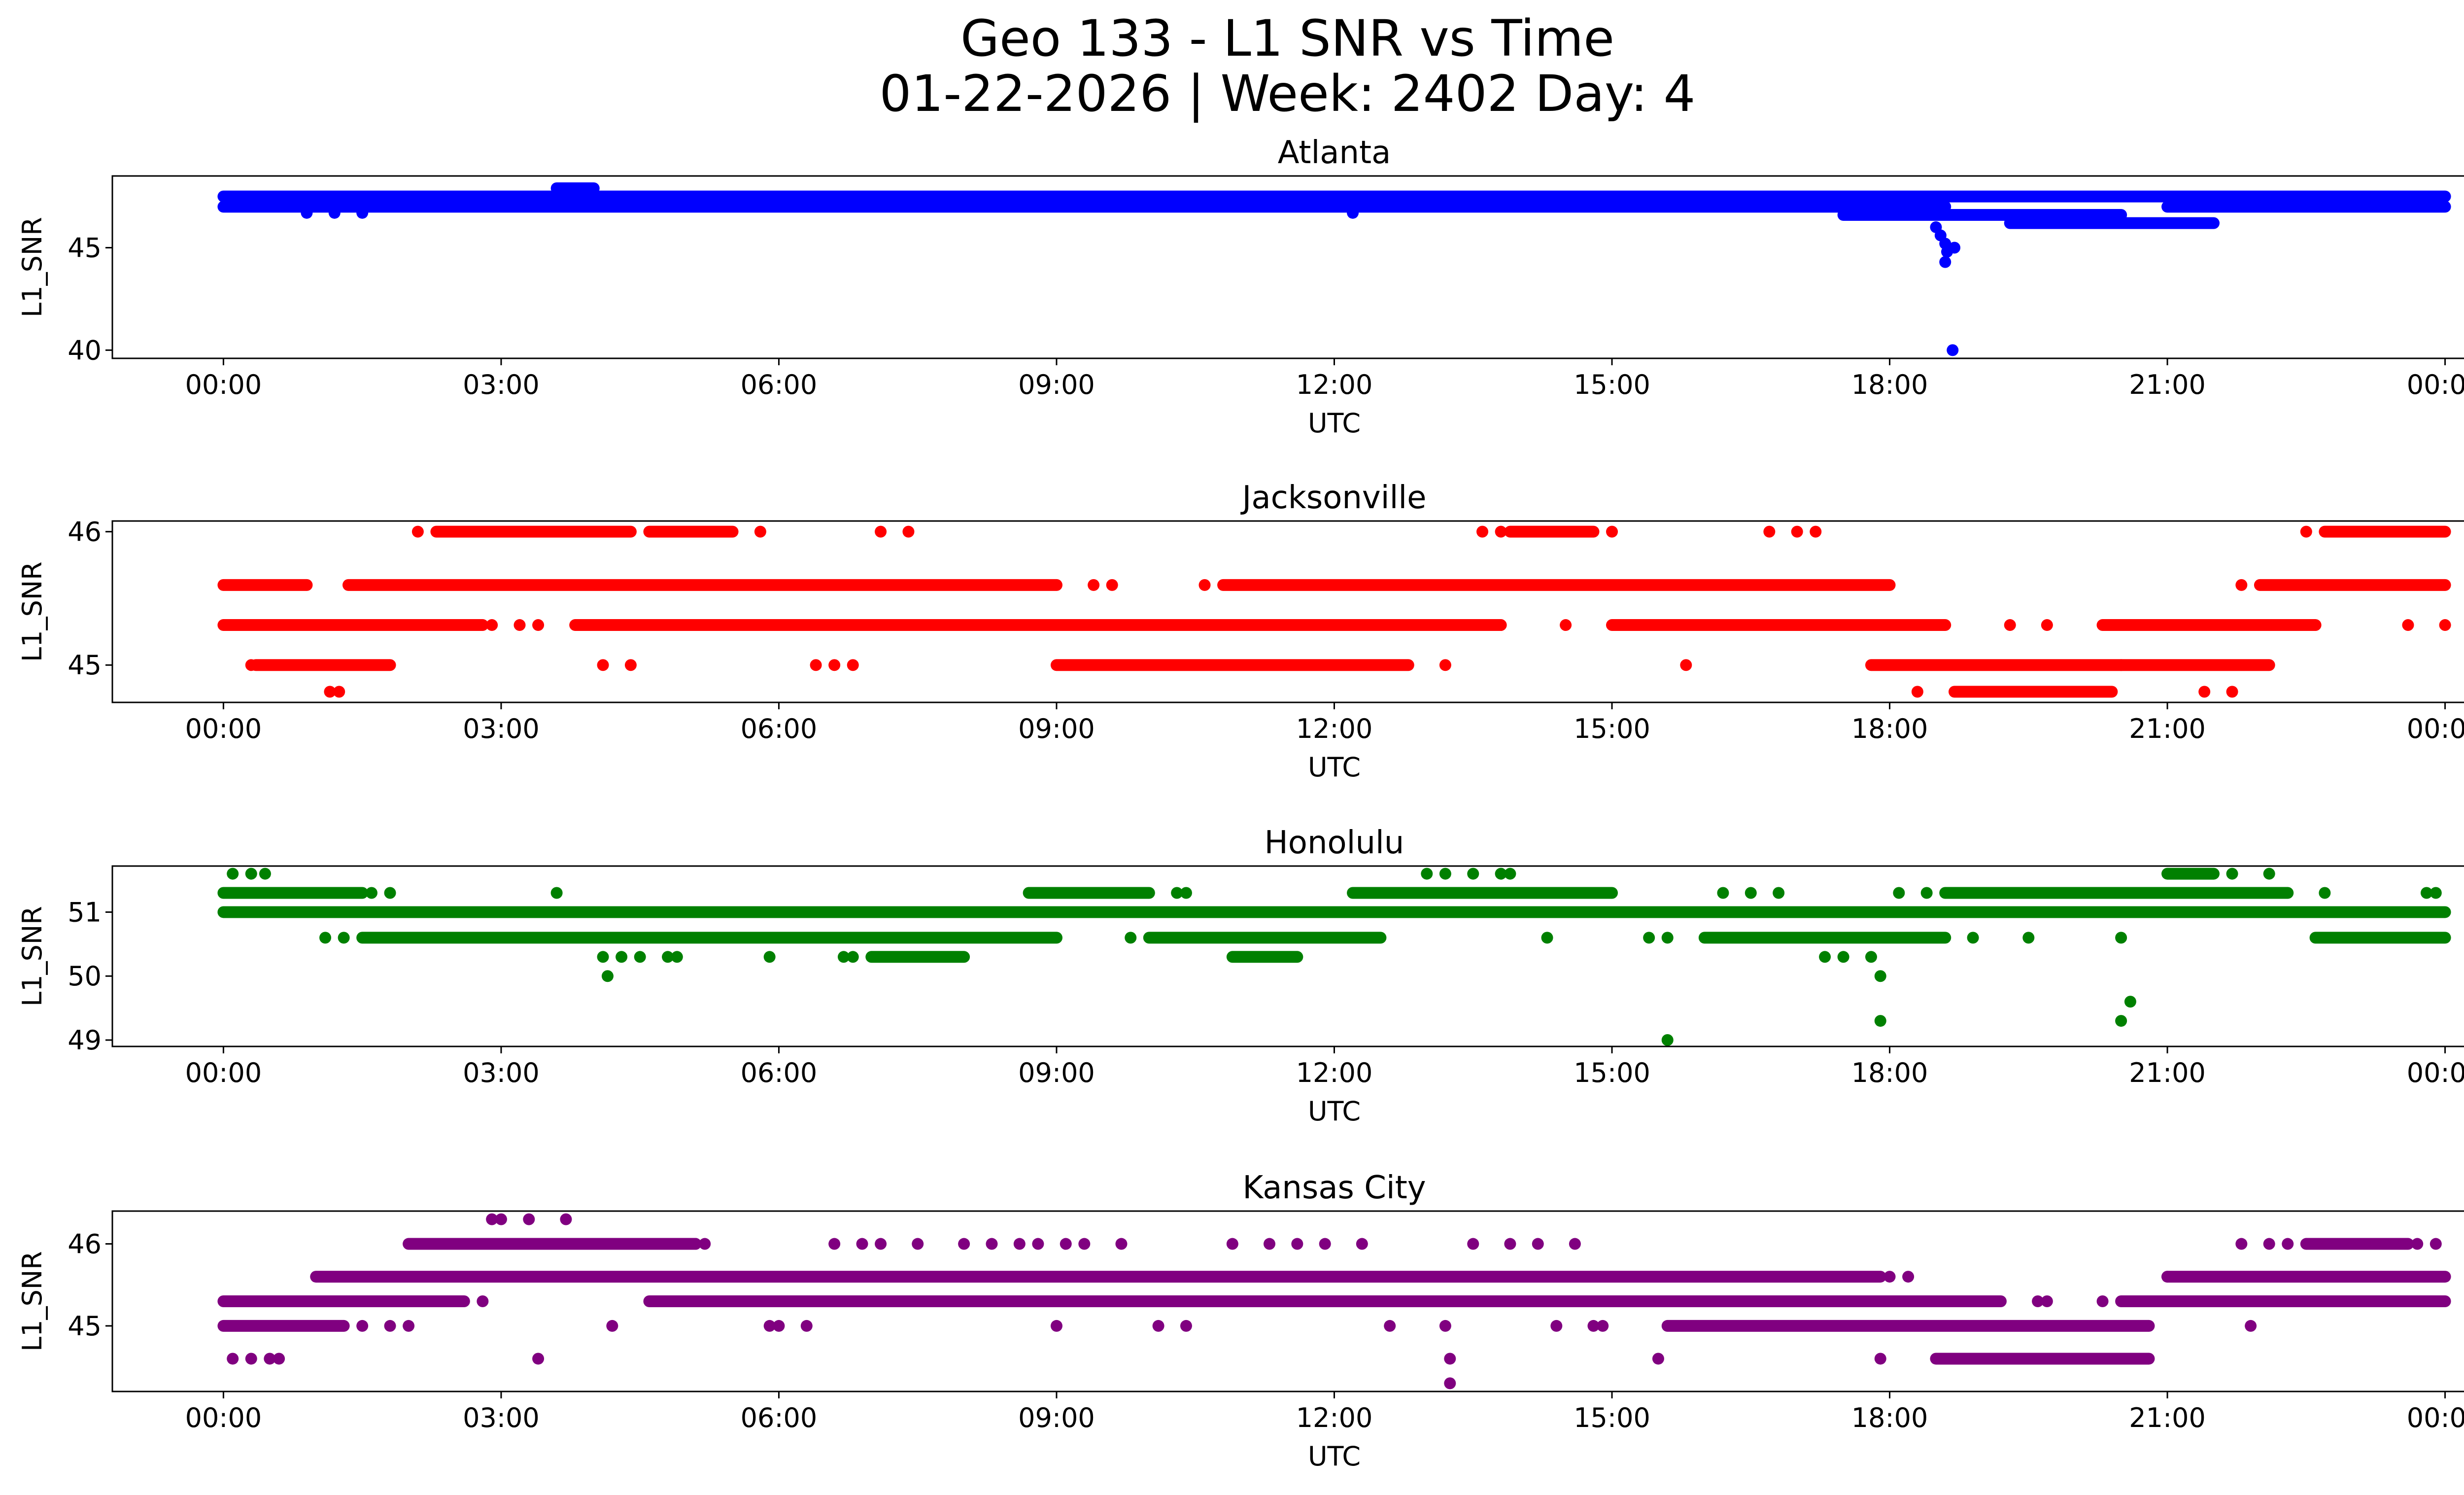  I want to click on x-tick-label: 12:00, so click(1334, 1417).